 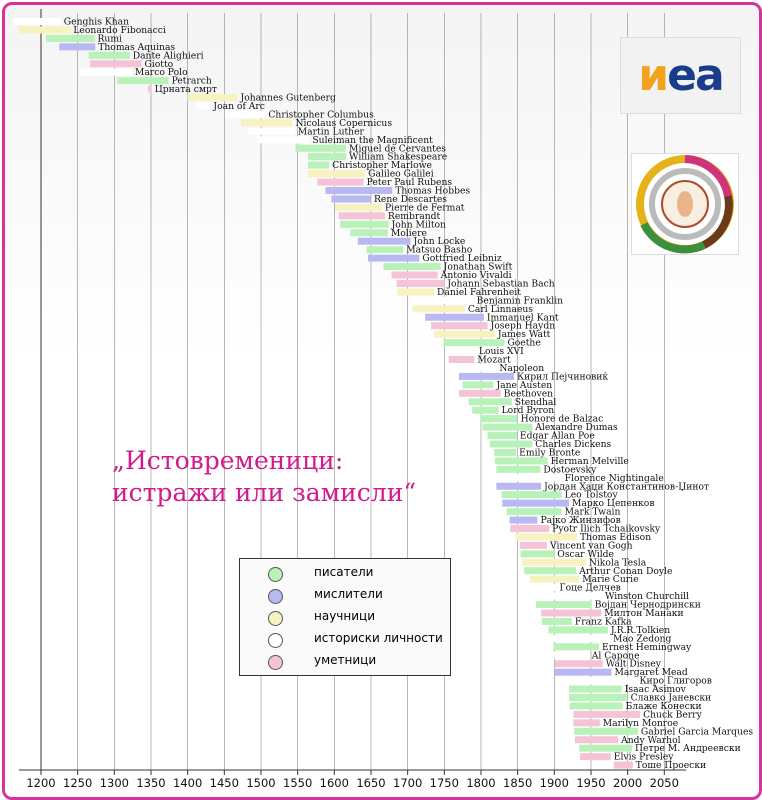 I want to click on x-tick-label: 1950, so click(x=590, y=783).